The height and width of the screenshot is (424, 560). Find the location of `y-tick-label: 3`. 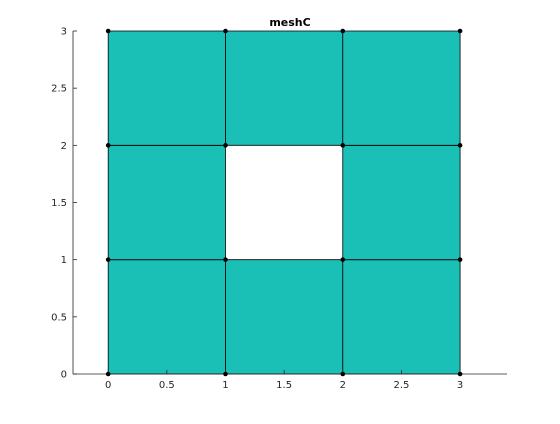

y-tick-label: 3 is located at coordinates (64, 32).